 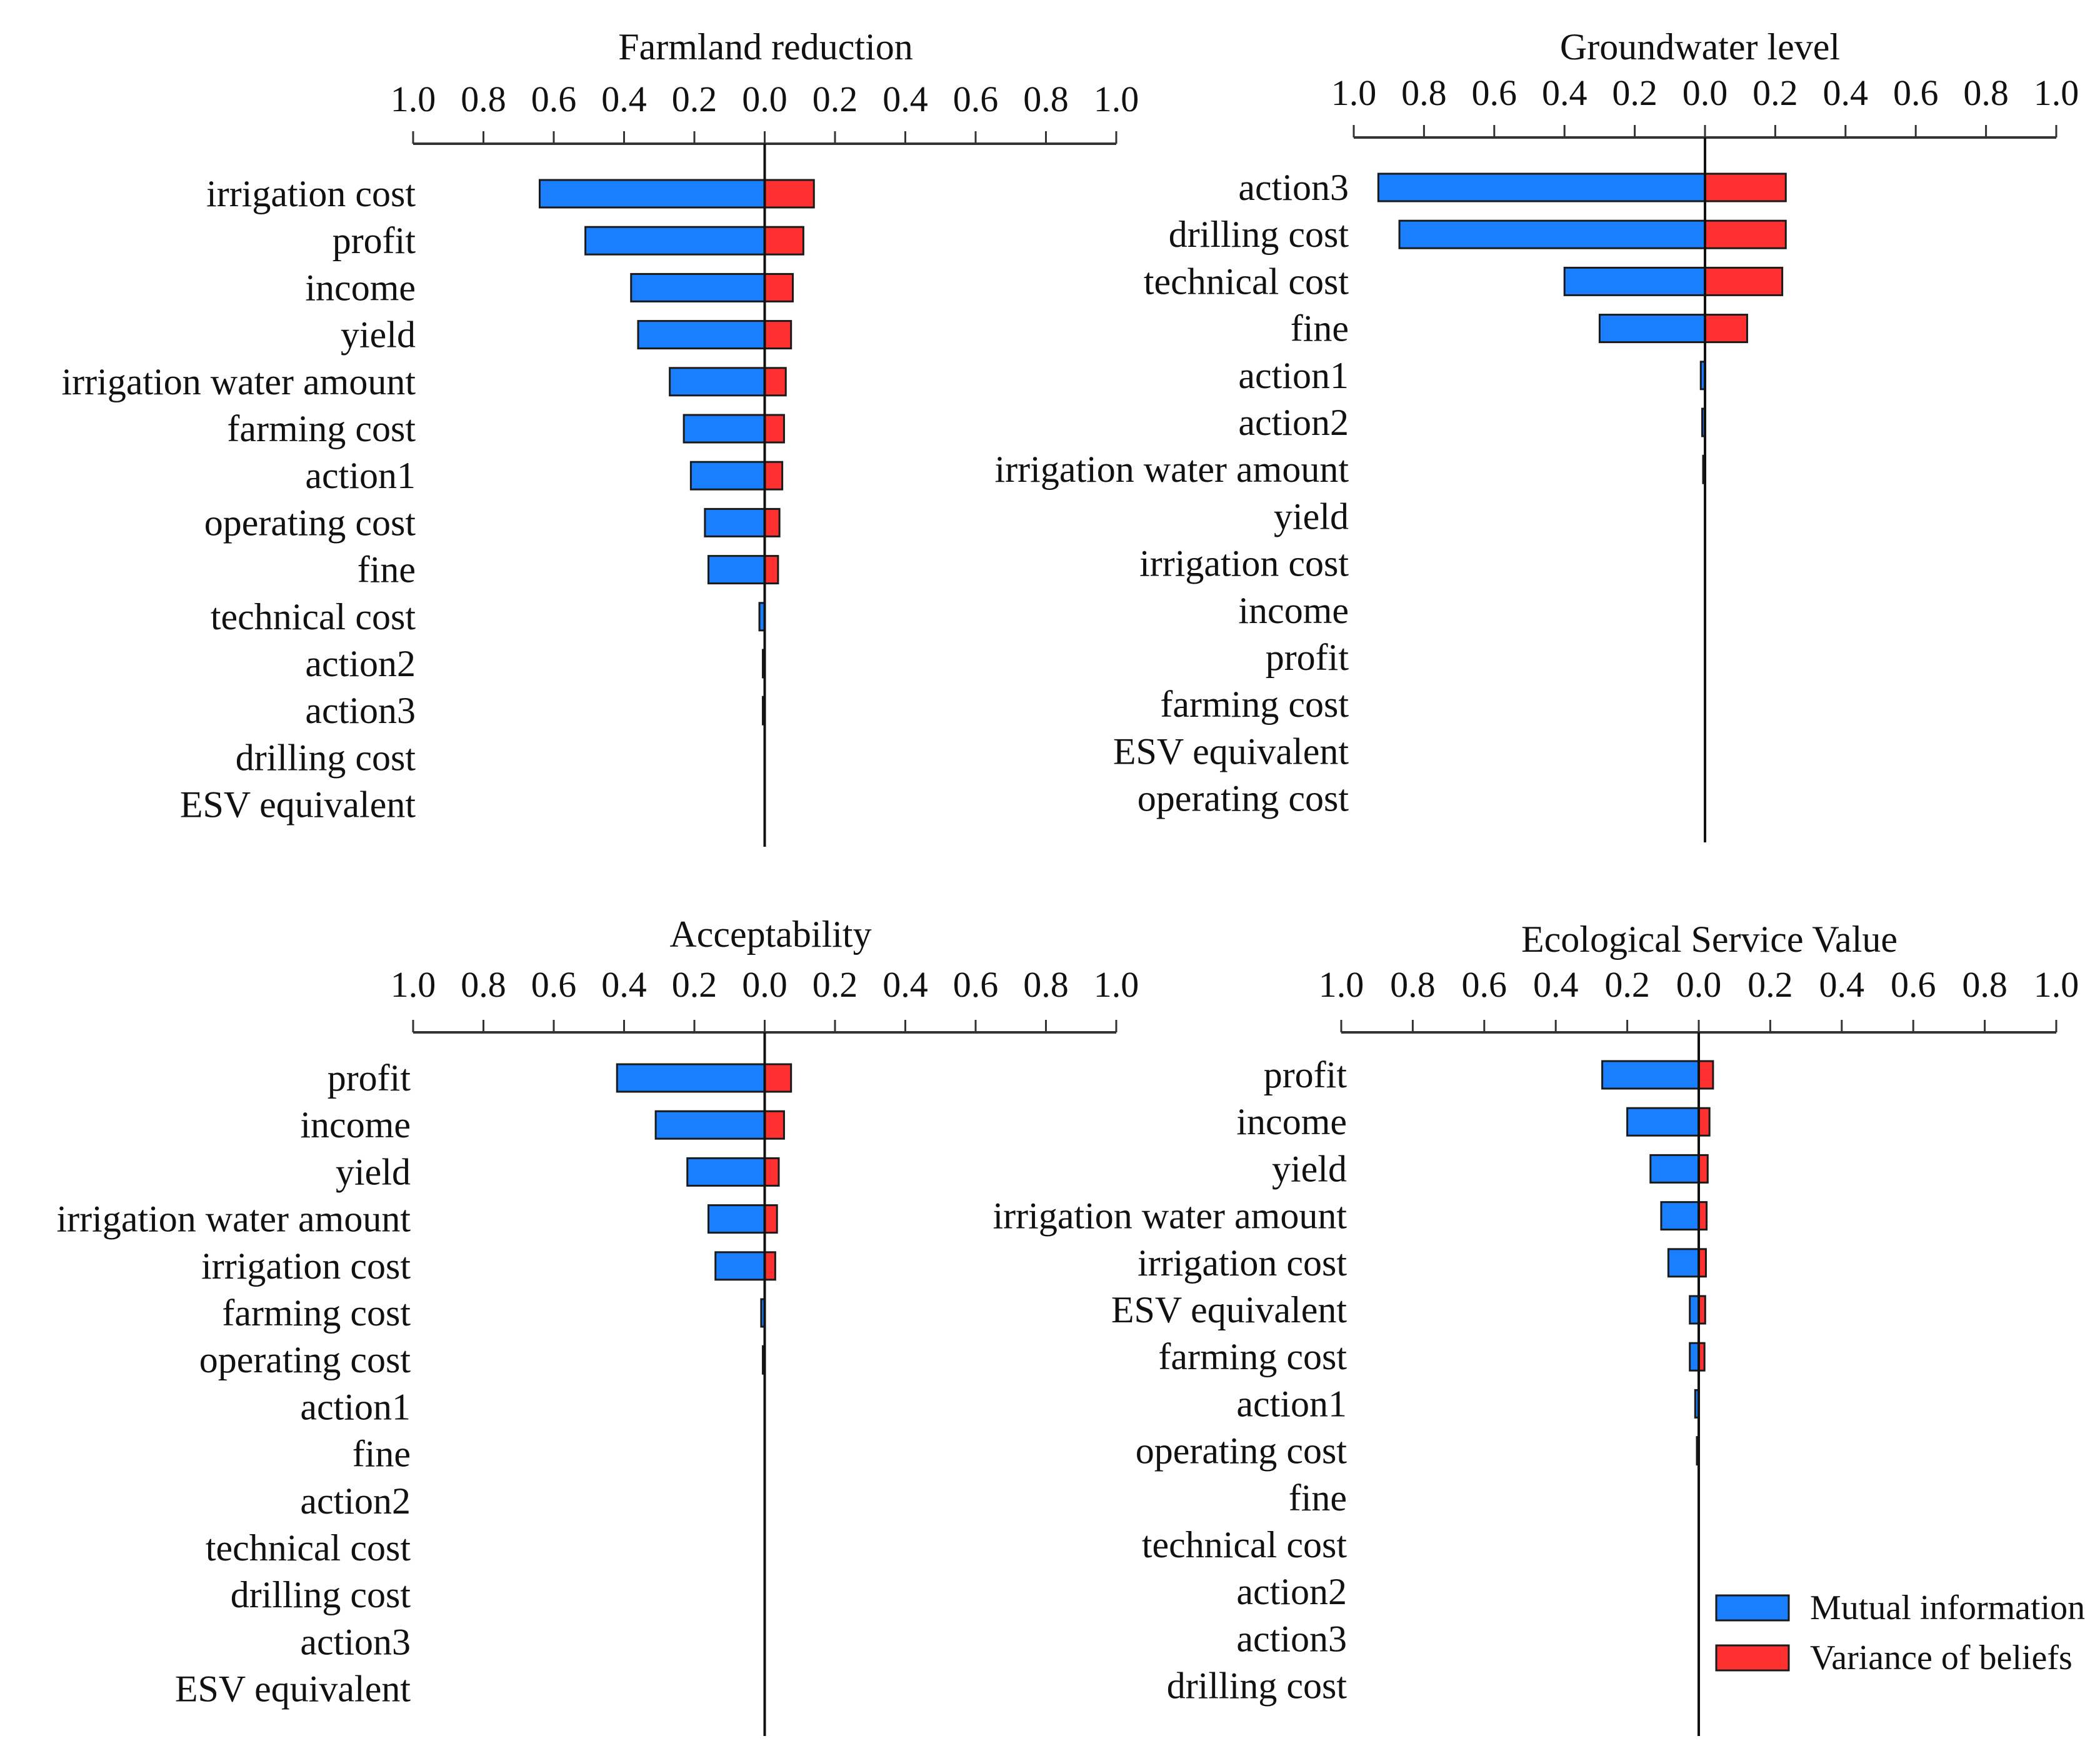 I want to click on category-label-income: income, so click(x=361, y=287).